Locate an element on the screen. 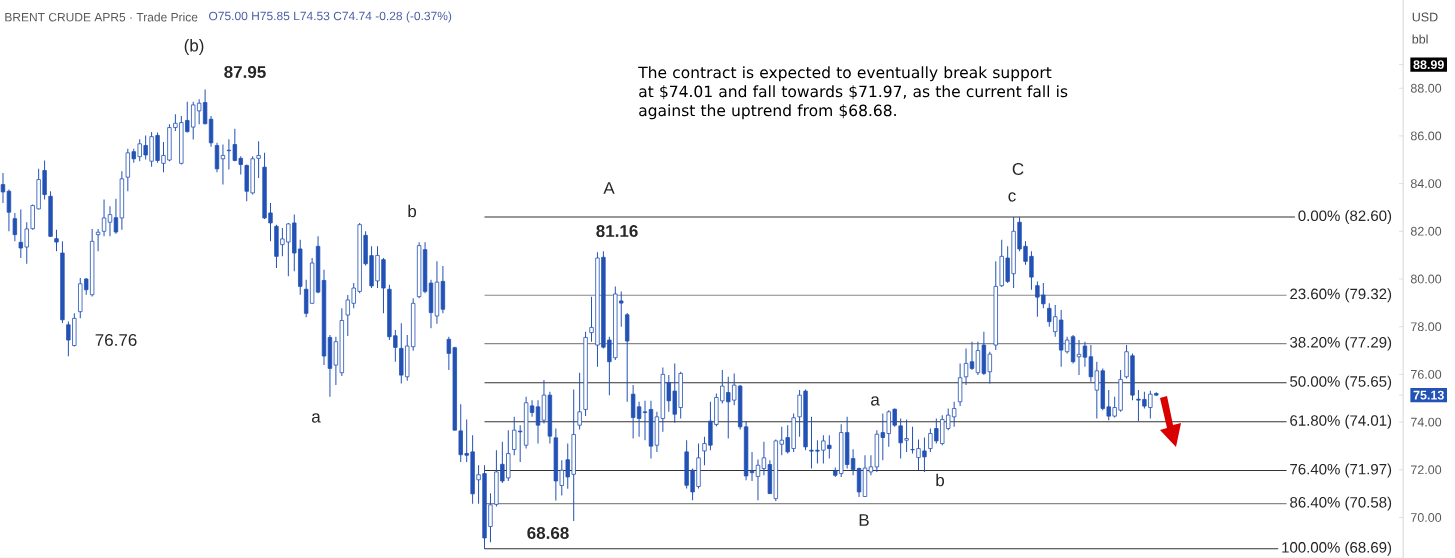 The width and height of the screenshot is (1455, 558). text: USD is located at coordinates (1425, 17).